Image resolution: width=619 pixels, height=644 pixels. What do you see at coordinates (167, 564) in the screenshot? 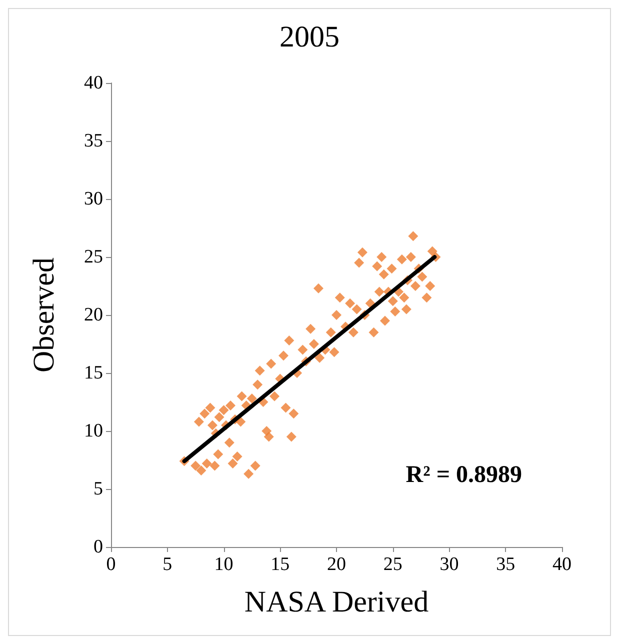
I see `x-tick-label: 5` at bounding box center [167, 564].